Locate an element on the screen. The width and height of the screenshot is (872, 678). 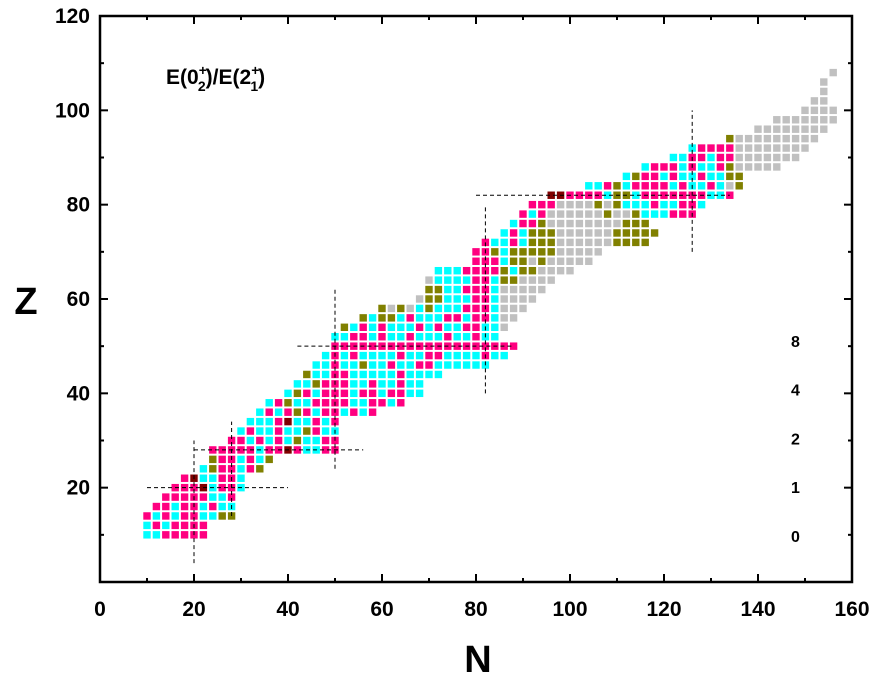
x-tick-label: 80 is located at coordinates (475, 609).